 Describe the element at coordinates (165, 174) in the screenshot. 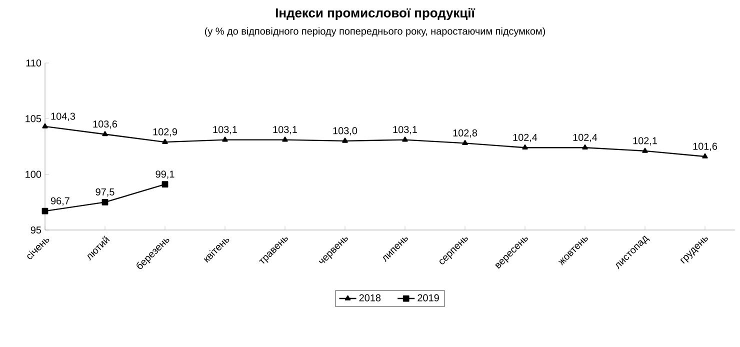

I see `data-label: 99,1` at that location.